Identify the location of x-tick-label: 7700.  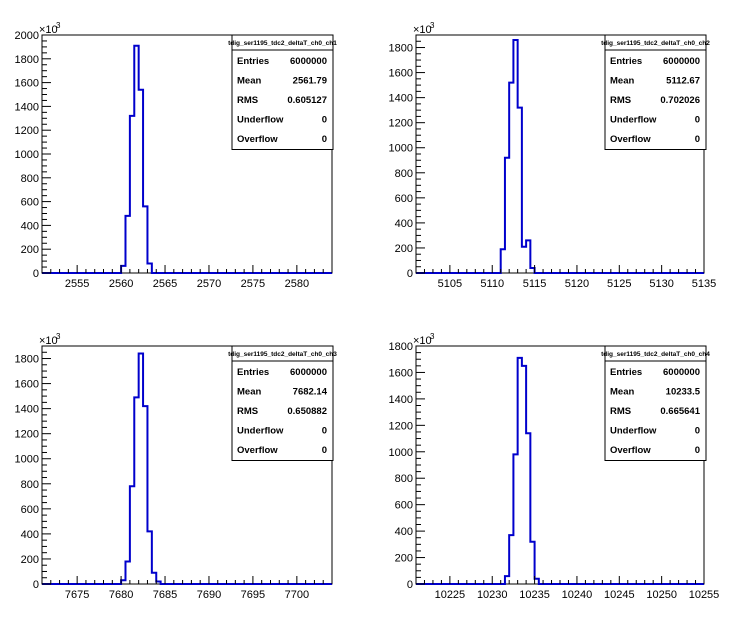
(297, 595).